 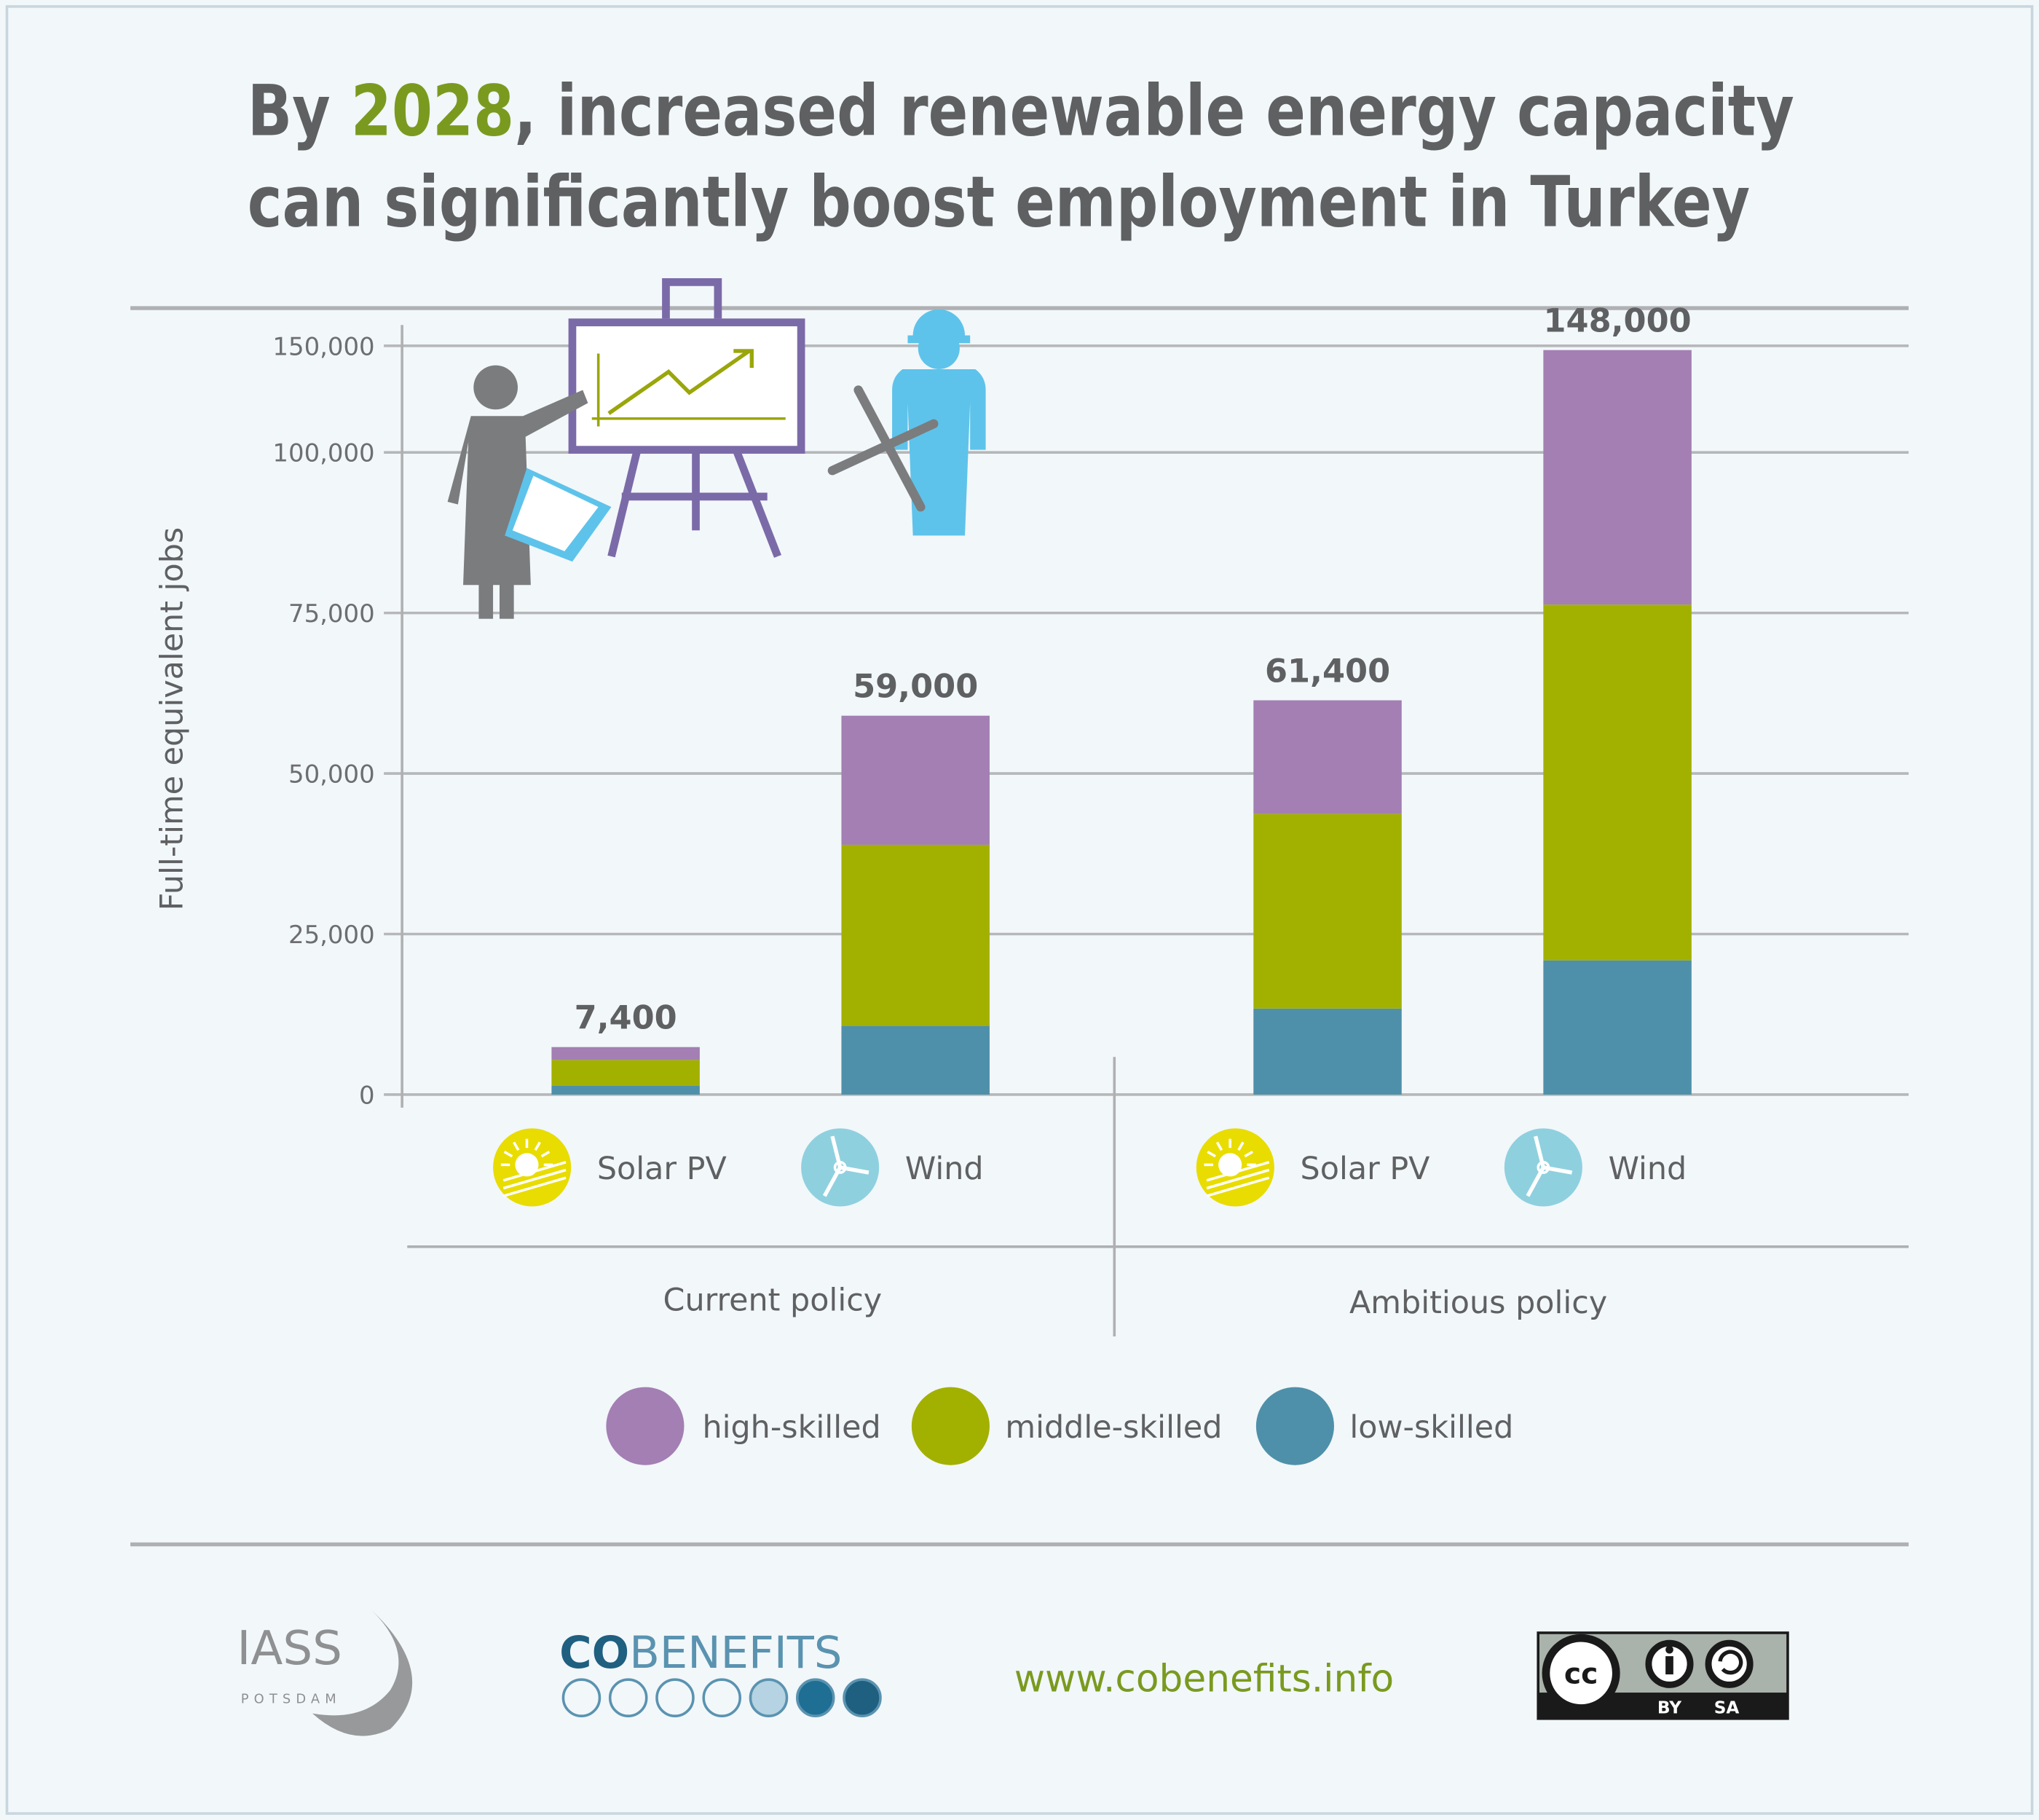 I want to click on group-label-ambitious: Ambitious policy, so click(x=1478, y=1303).